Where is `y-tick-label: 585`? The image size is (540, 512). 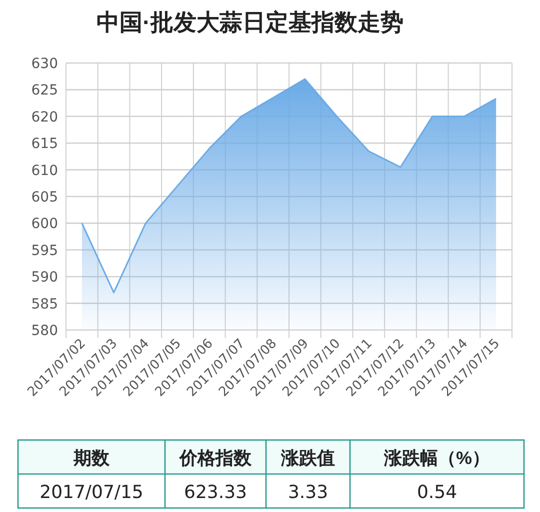
y-tick-label: 585 is located at coordinates (44, 304).